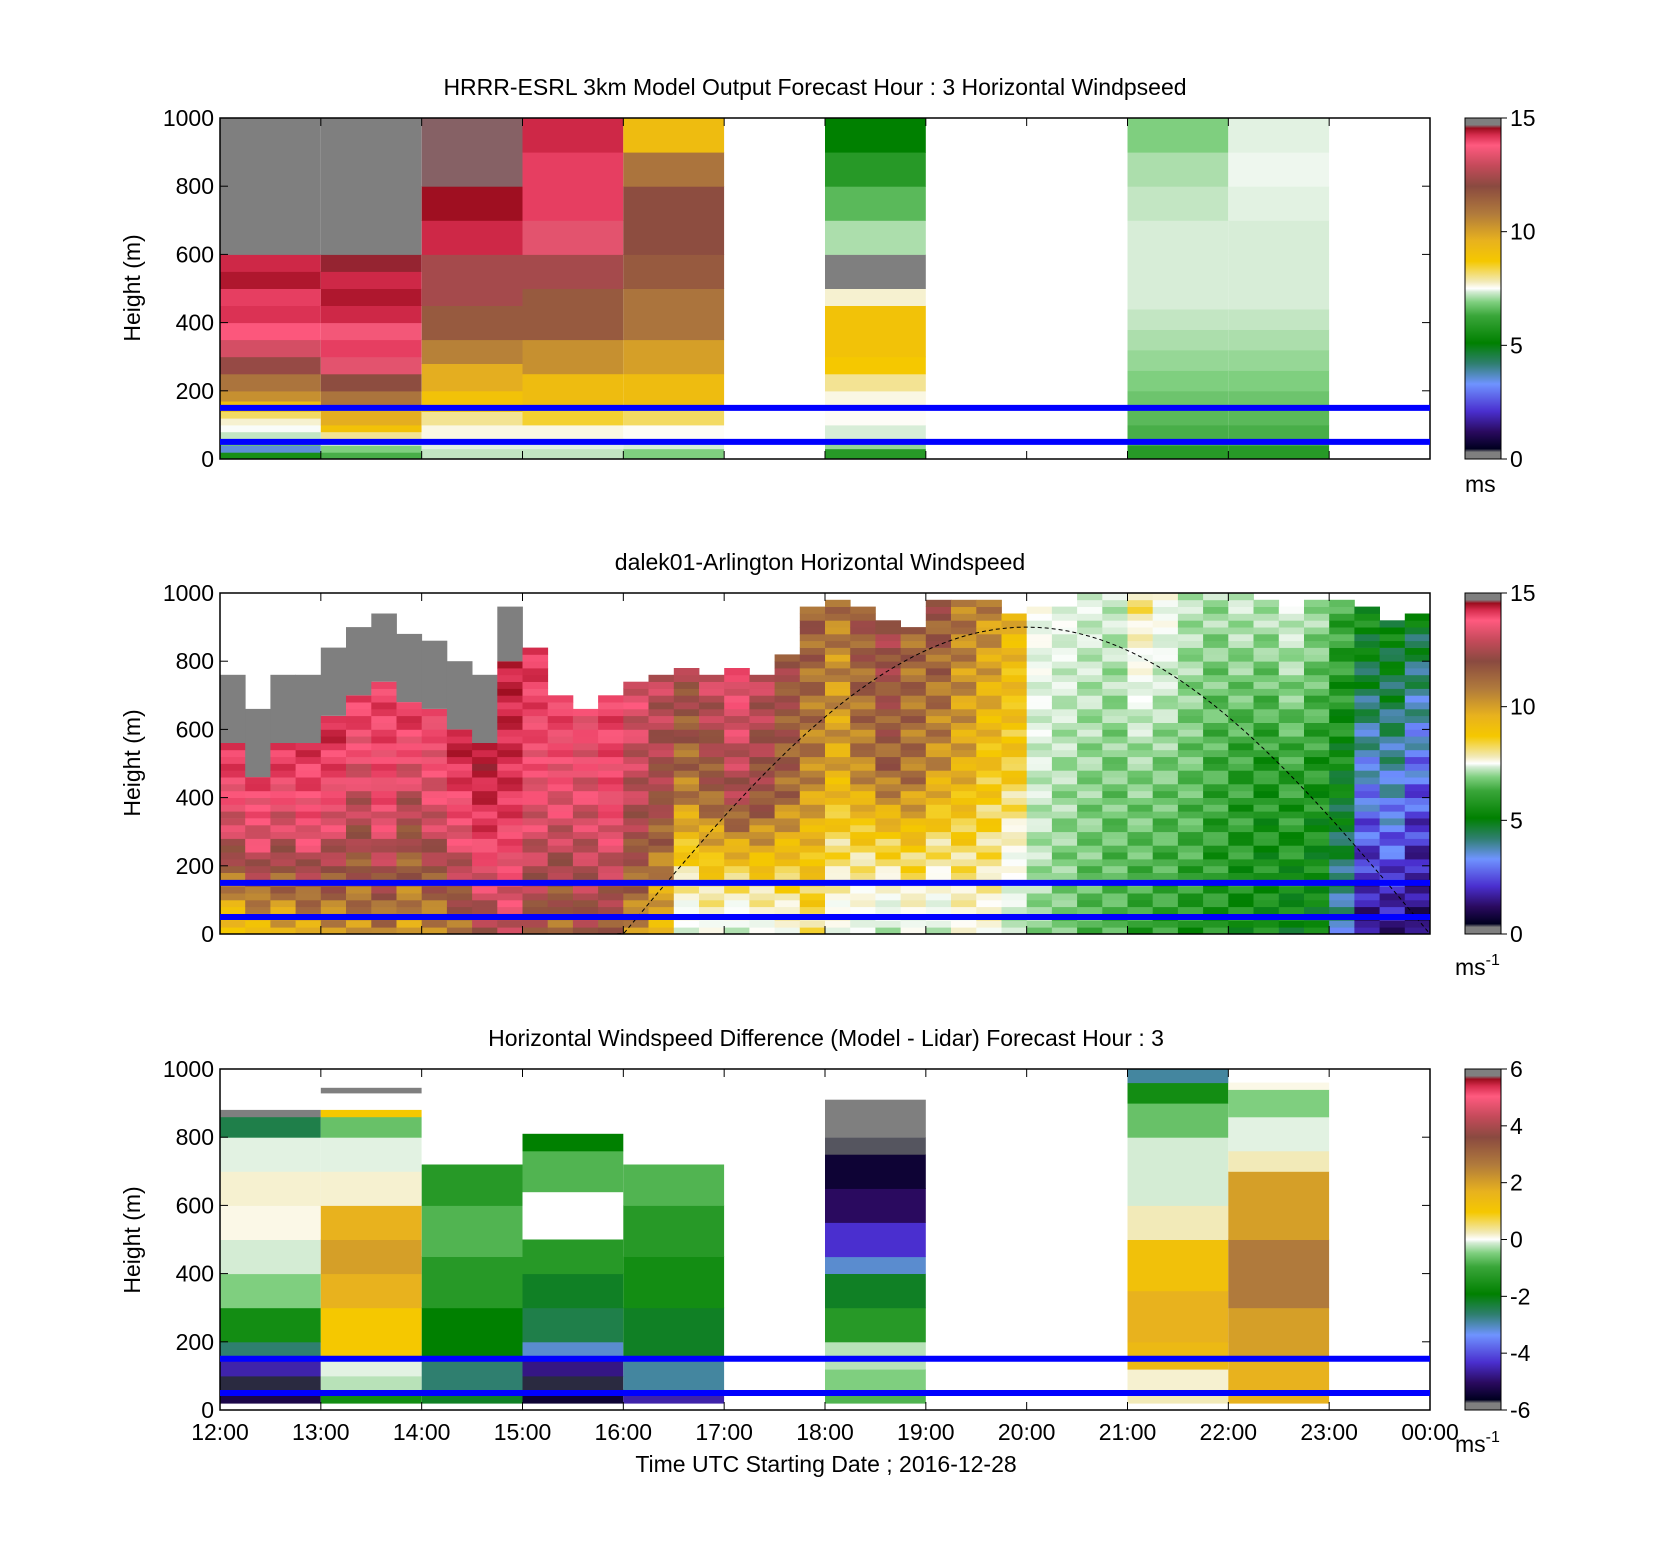 The height and width of the screenshot is (1561, 1680). I want to click on colorbar-tick-label: 5, so click(1516, 345).